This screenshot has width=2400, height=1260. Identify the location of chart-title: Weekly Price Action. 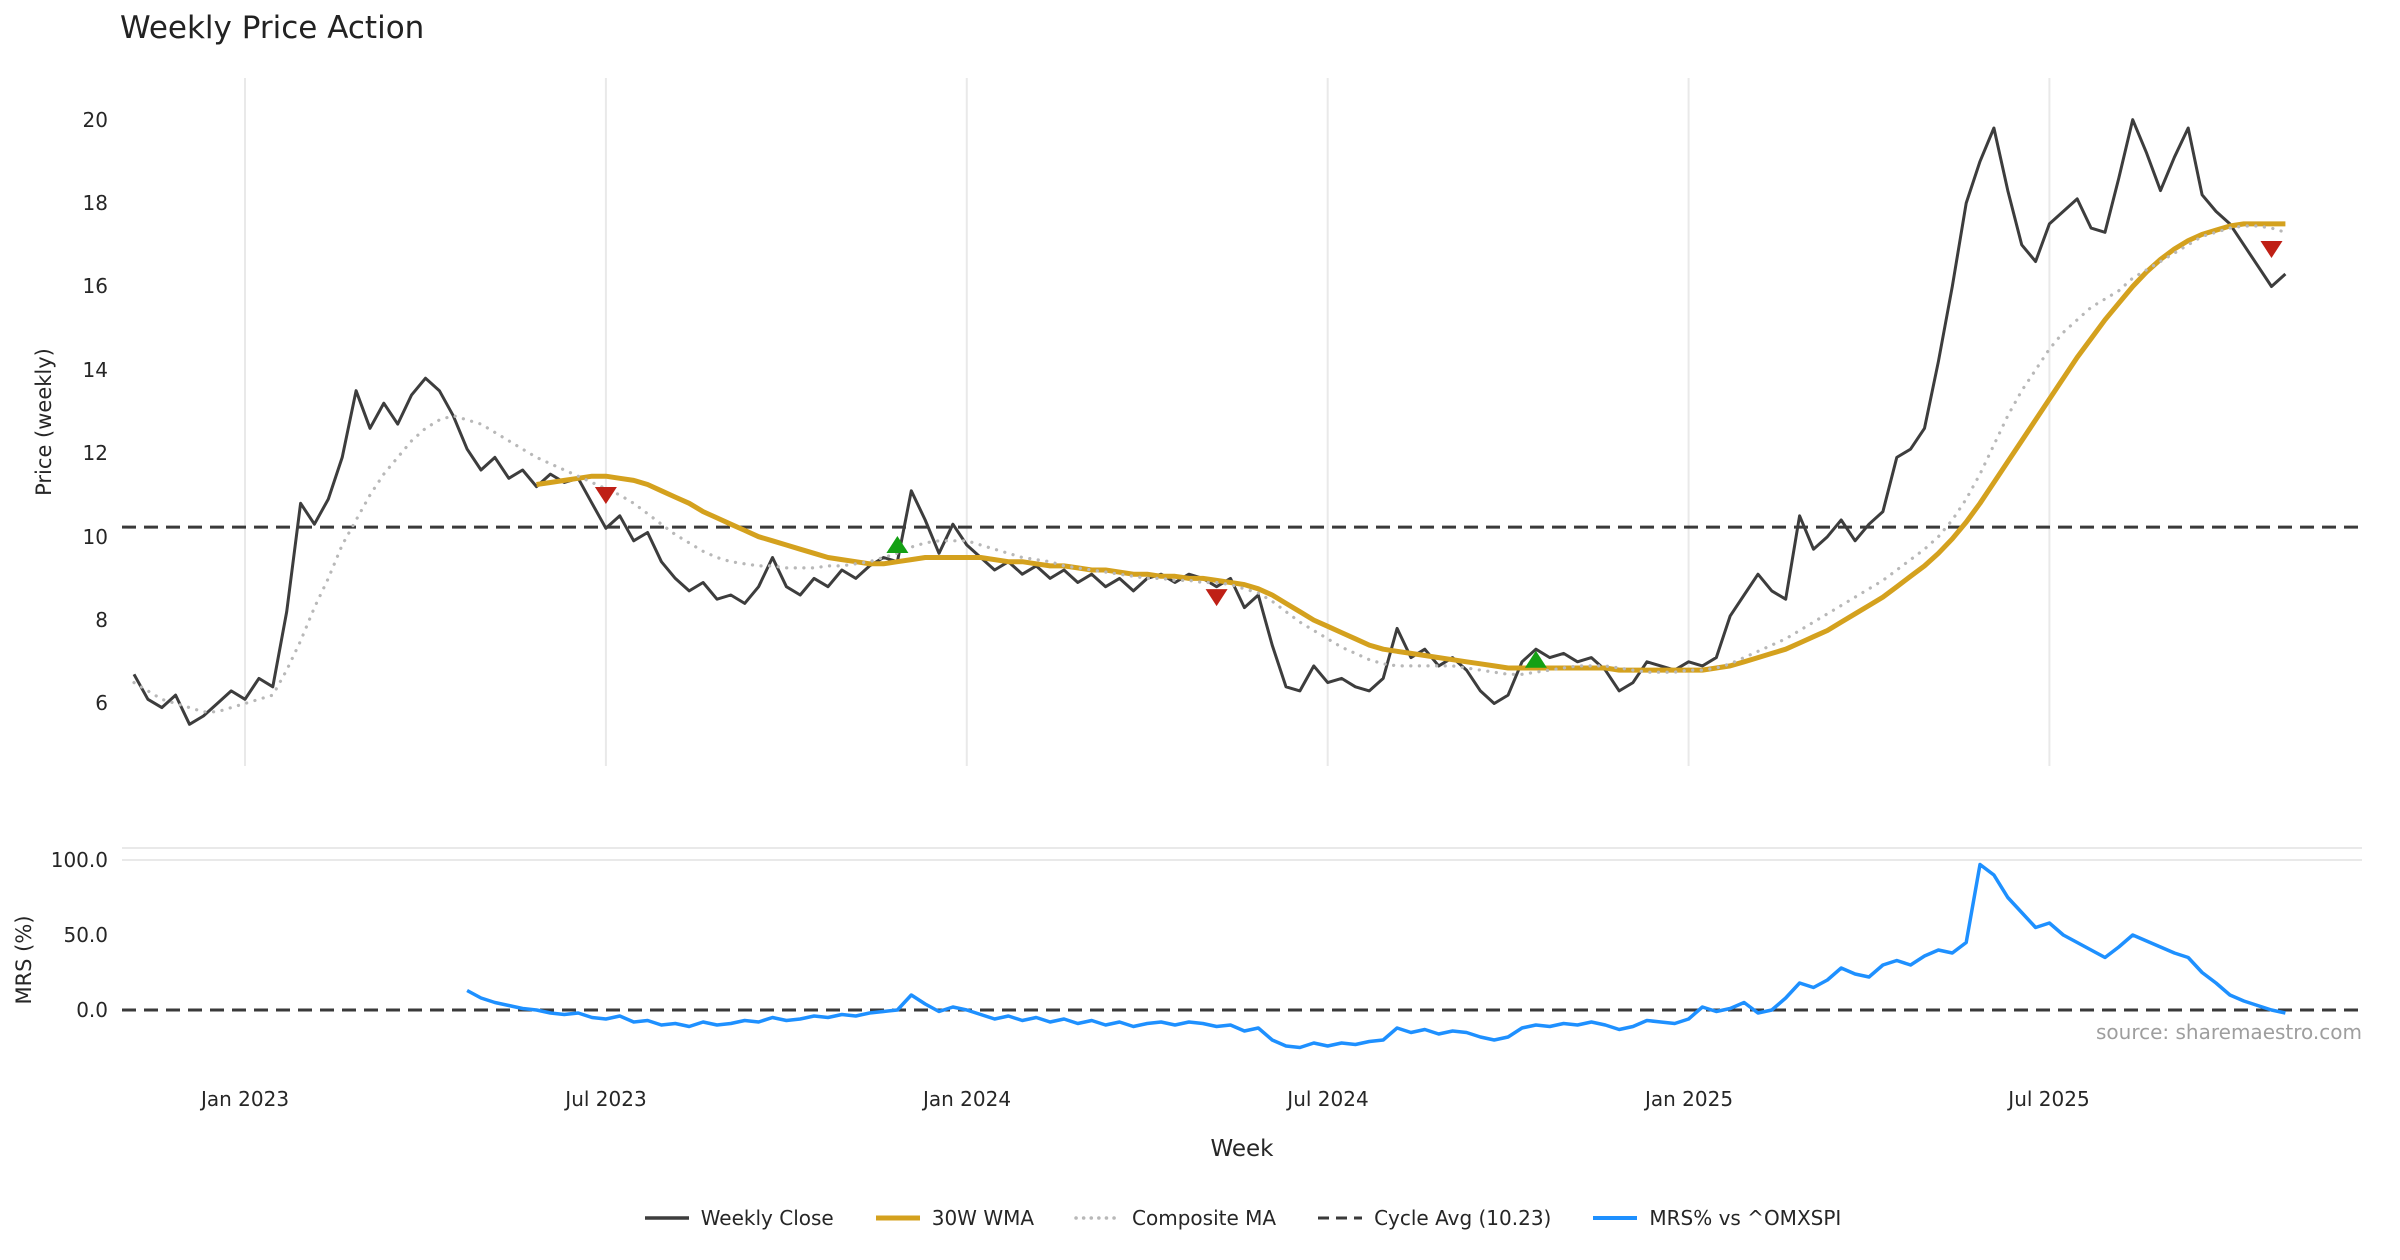
(272, 28).